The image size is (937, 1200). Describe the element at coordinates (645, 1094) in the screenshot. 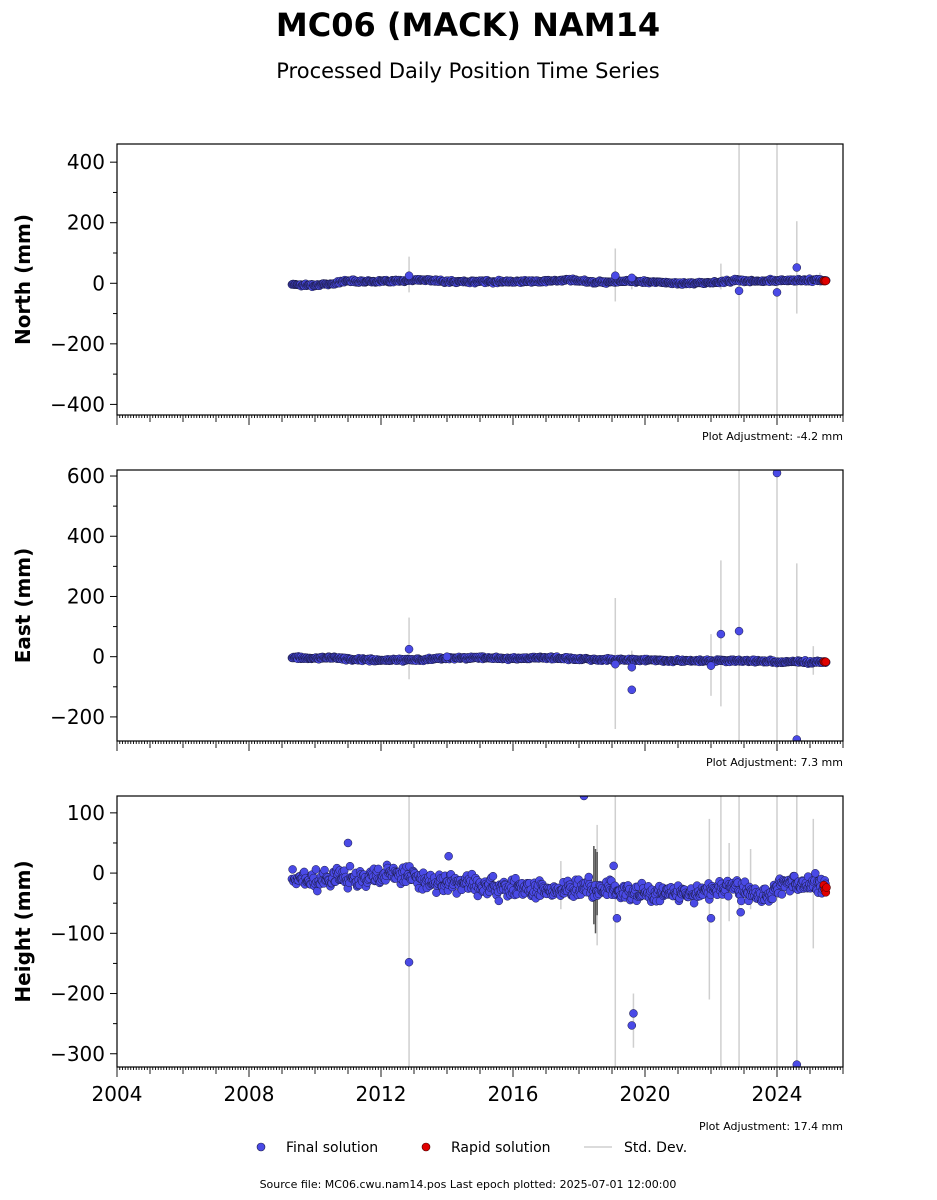

I see `x-tick-label: 2020` at that location.